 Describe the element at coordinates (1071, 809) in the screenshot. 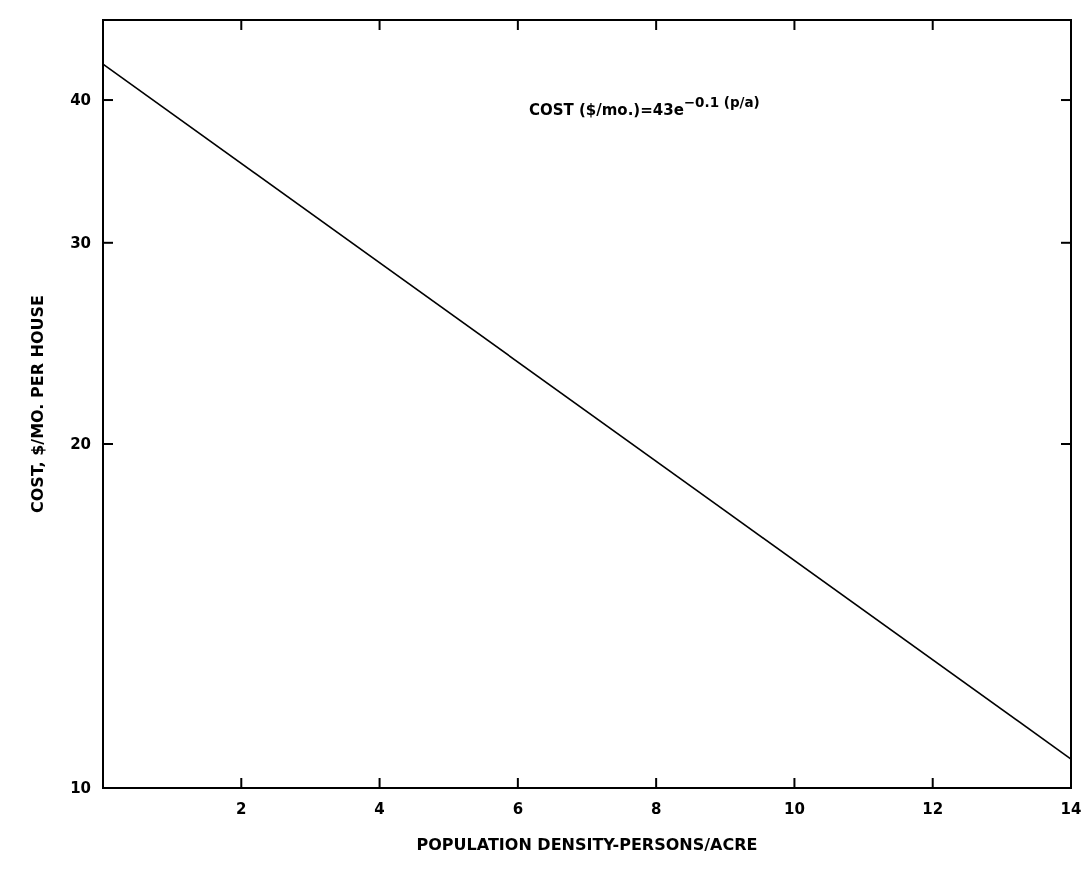

I see `x-tick-label: 14` at that location.